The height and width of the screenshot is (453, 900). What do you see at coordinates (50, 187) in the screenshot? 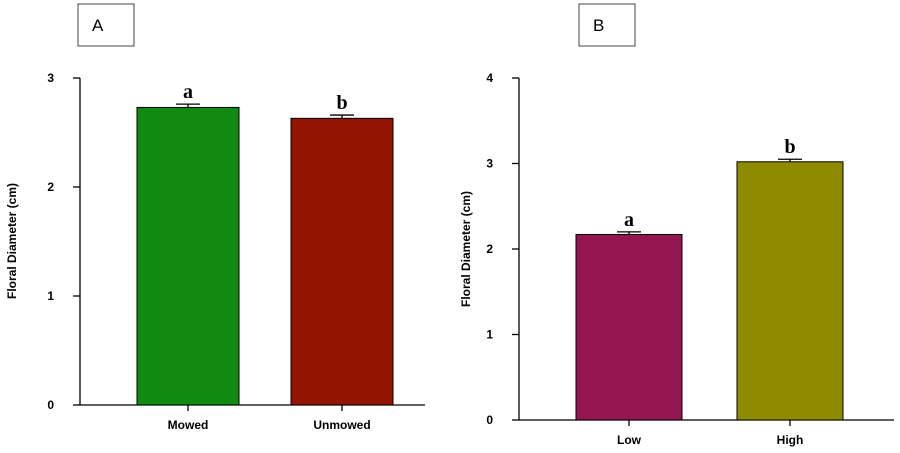
I see `panel-a-y-tick-label: 2` at bounding box center [50, 187].